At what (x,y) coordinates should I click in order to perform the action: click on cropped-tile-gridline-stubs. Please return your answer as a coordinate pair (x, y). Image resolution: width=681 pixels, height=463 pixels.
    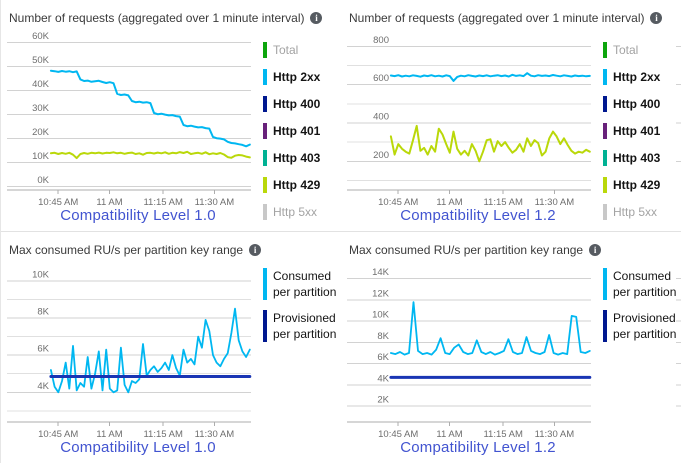
    Looking at the image, I should click on (678, 103).